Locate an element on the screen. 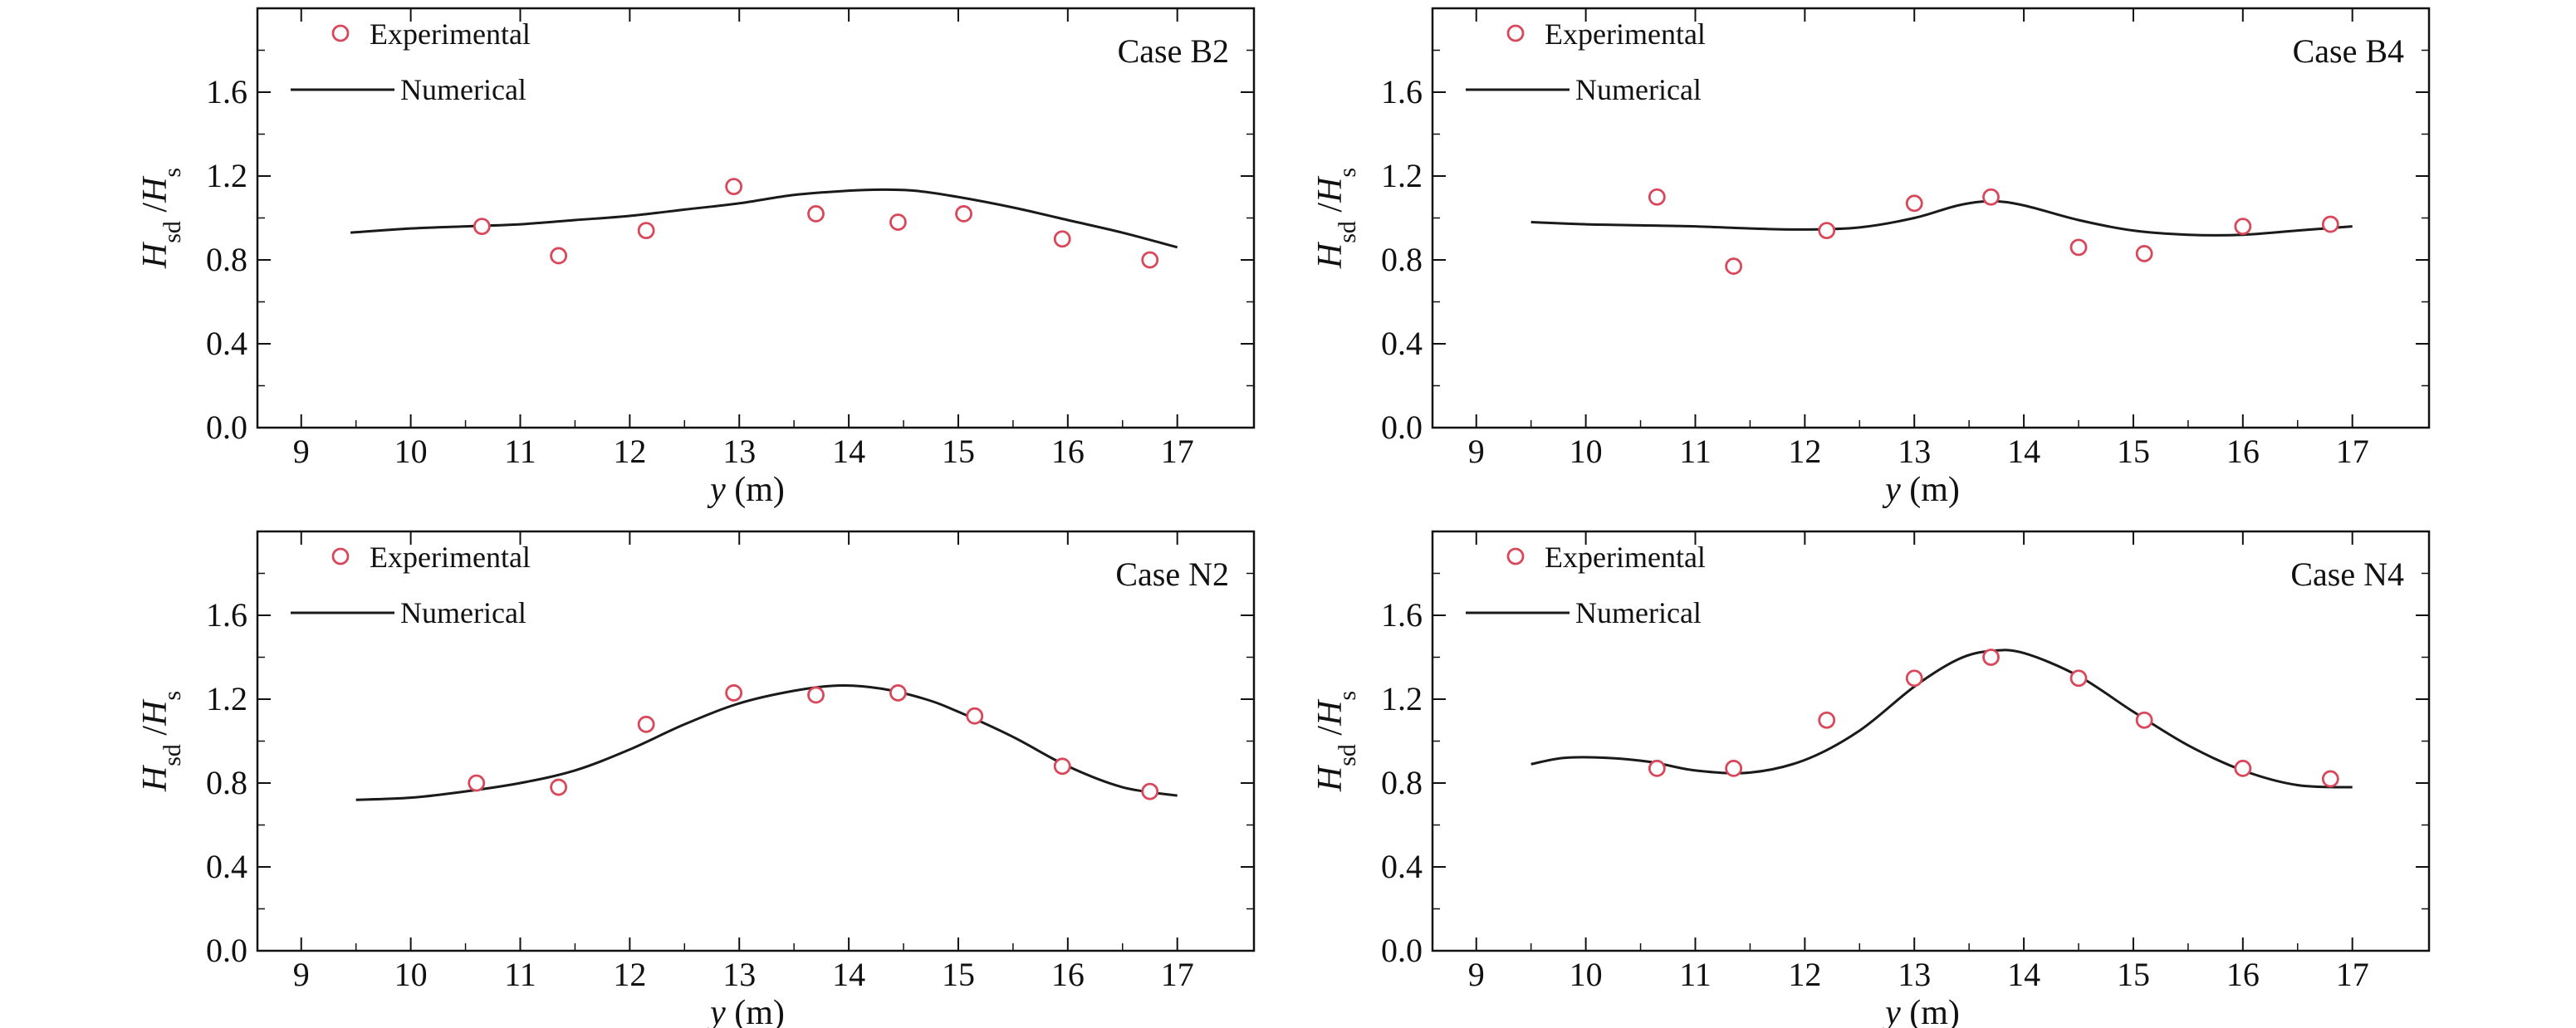  case-label: Case B2 is located at coordinates (1174, 51).